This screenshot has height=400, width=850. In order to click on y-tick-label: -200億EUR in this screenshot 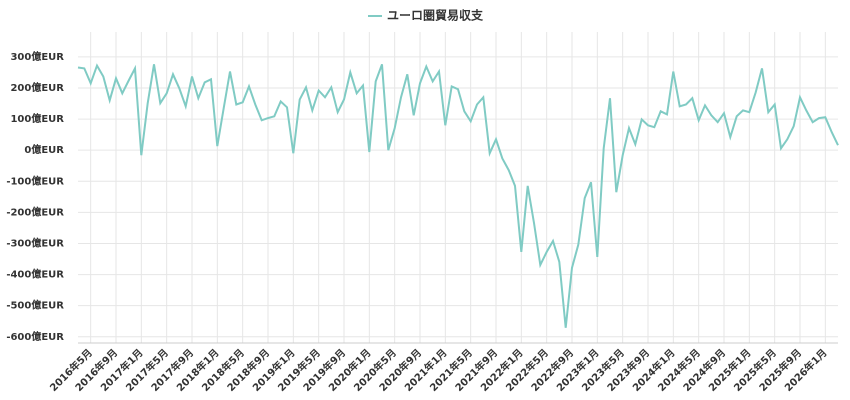, I will do `click(35, 211)`.